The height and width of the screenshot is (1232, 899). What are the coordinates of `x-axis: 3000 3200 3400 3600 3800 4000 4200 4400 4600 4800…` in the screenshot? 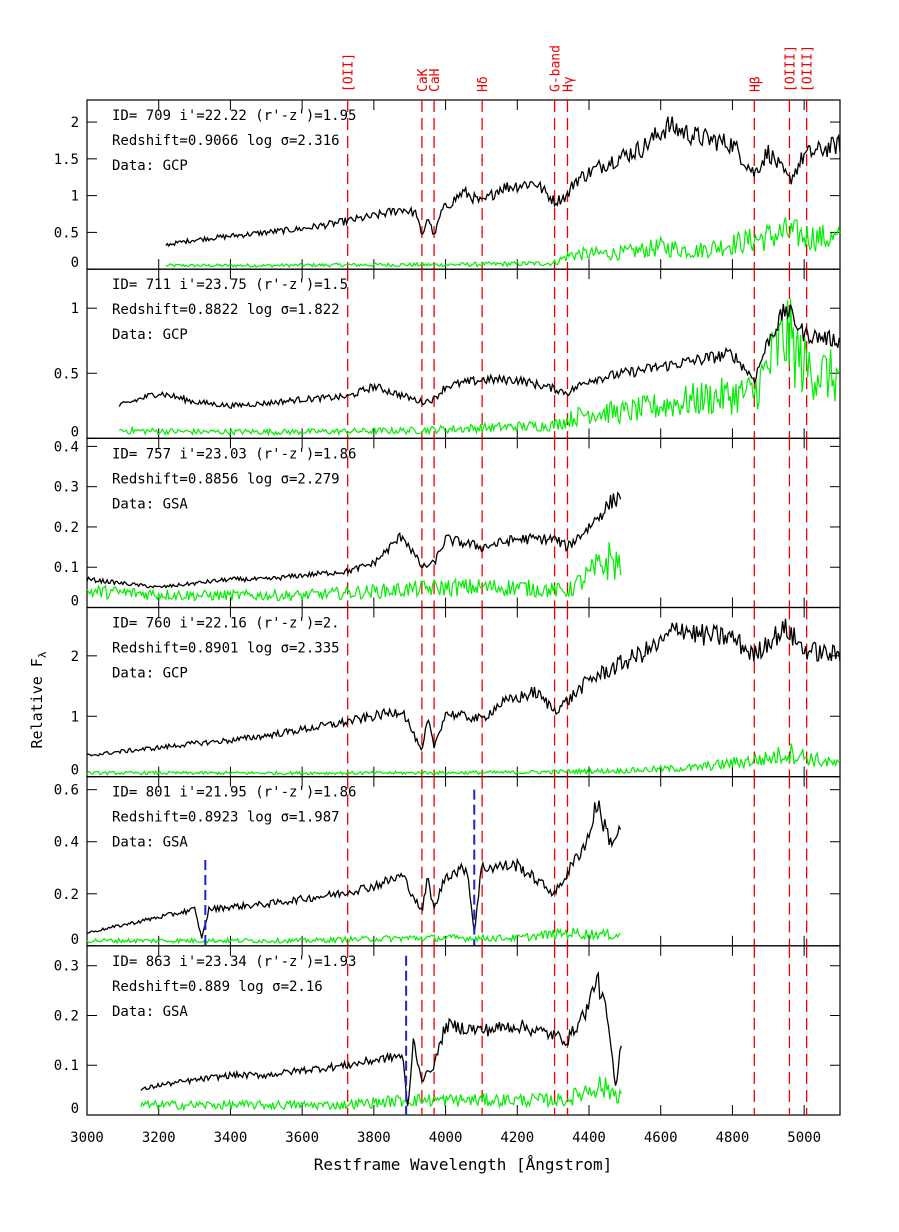 It's located at (445, 1138).